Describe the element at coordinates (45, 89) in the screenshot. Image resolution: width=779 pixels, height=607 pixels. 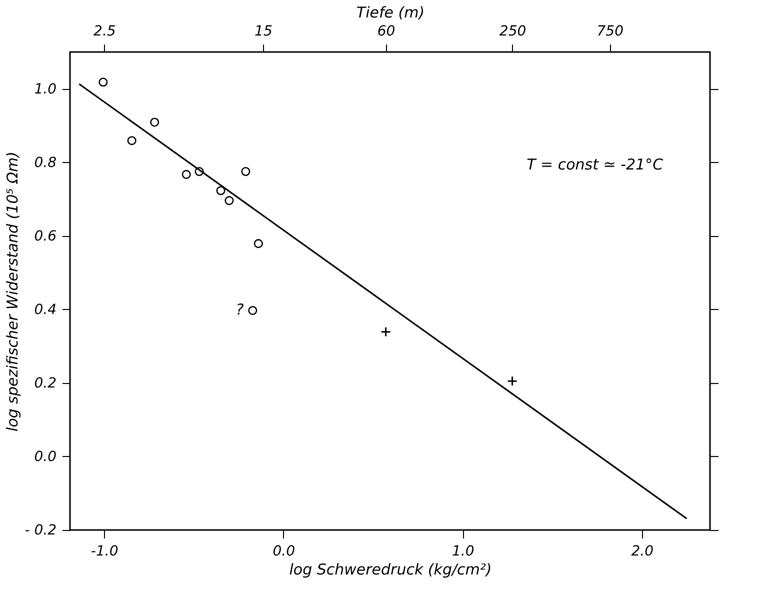
I see `y-tick-label: 1.0` at that location.